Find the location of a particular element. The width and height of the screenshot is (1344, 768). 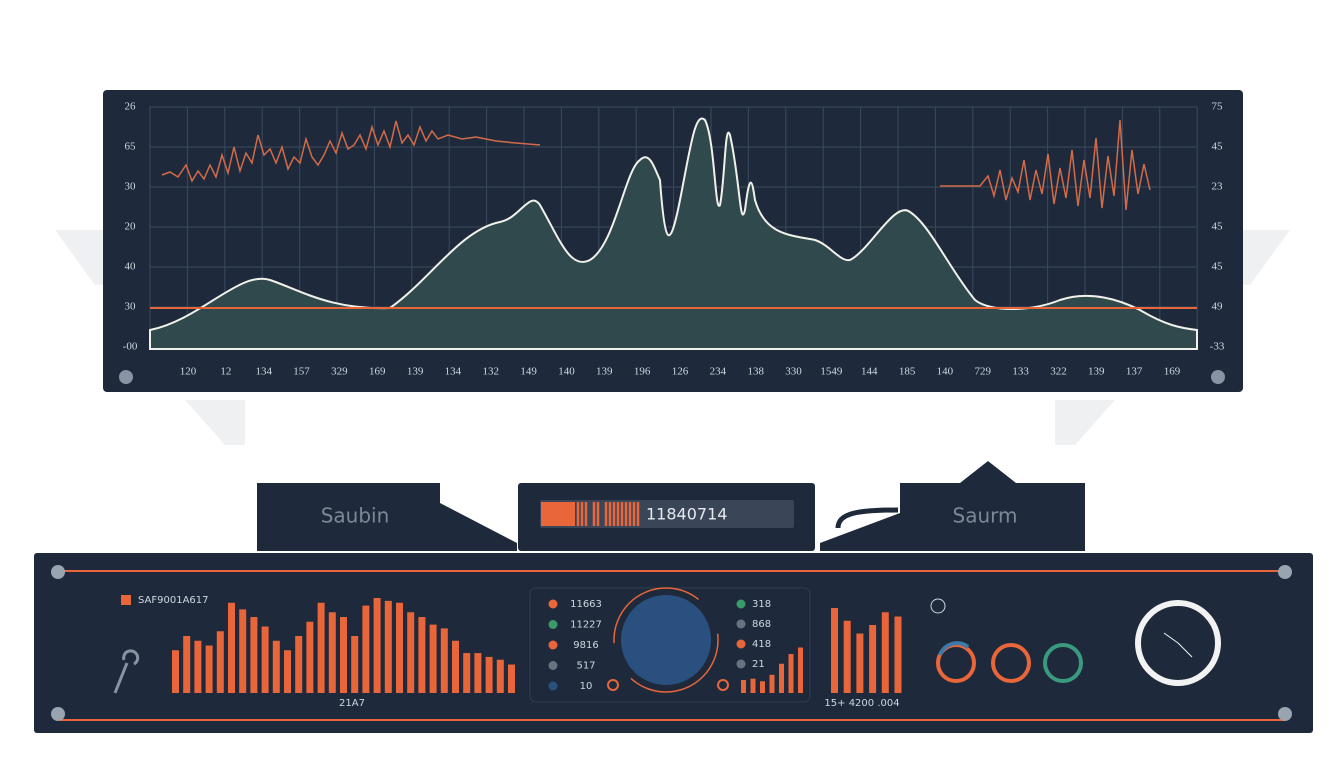

caption: 21A7 is located at coordinates (352, 703).